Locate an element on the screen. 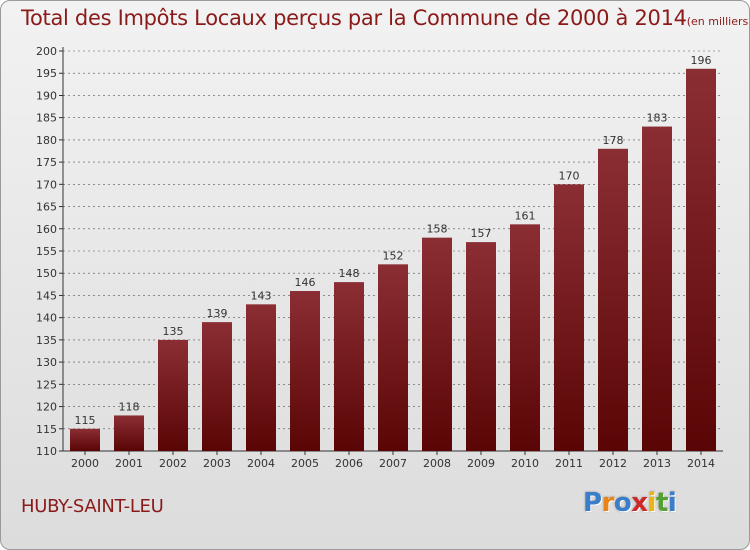 The width and height of the screenshot is (750, 550). data-label: 158 is located at coordinates (437, 229).